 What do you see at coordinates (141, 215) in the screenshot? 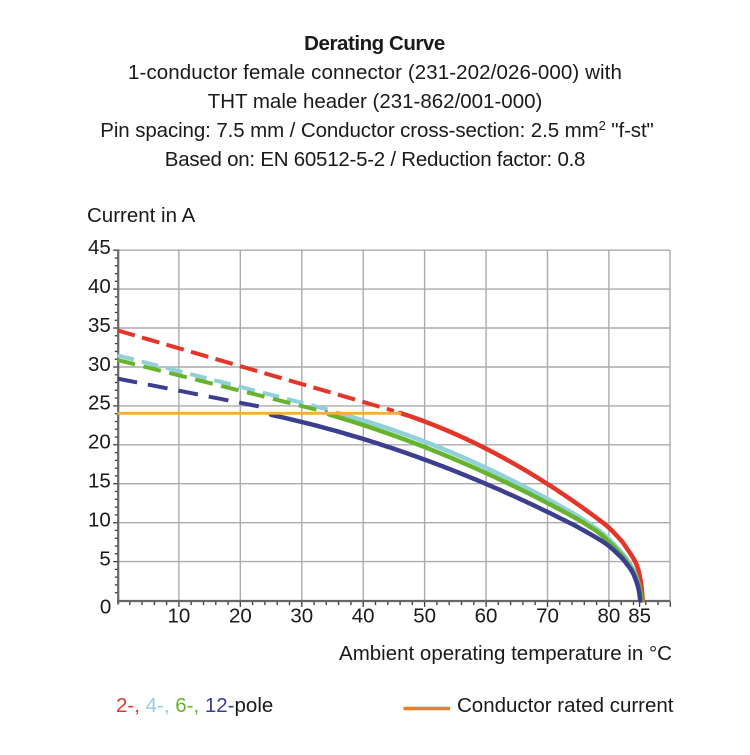
I see `svg-text: Current in A` at bounding box center [141, 215].